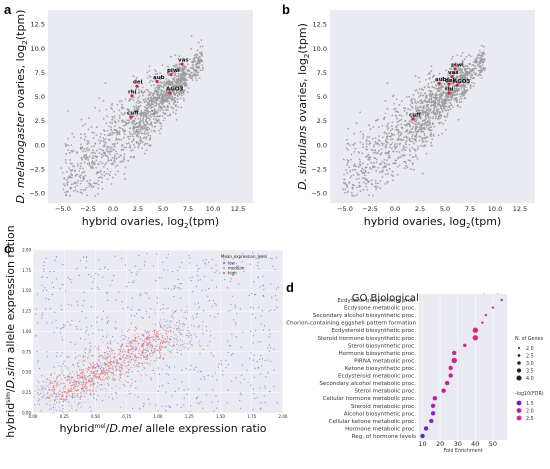 This screenshot has height=469, width=550. I want to click on panel-letter-d: d, so click(290, 287).